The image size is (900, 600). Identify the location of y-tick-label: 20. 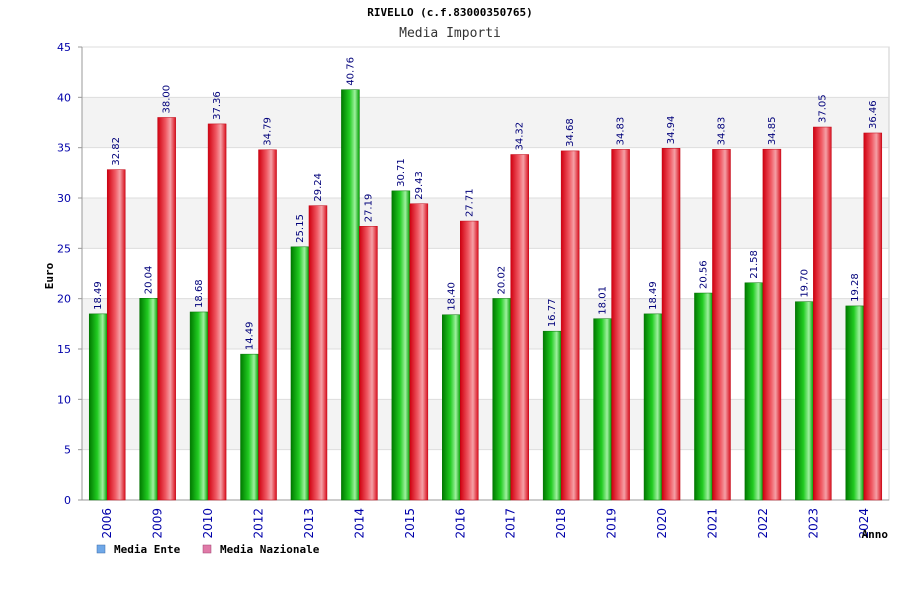
(64, 299).